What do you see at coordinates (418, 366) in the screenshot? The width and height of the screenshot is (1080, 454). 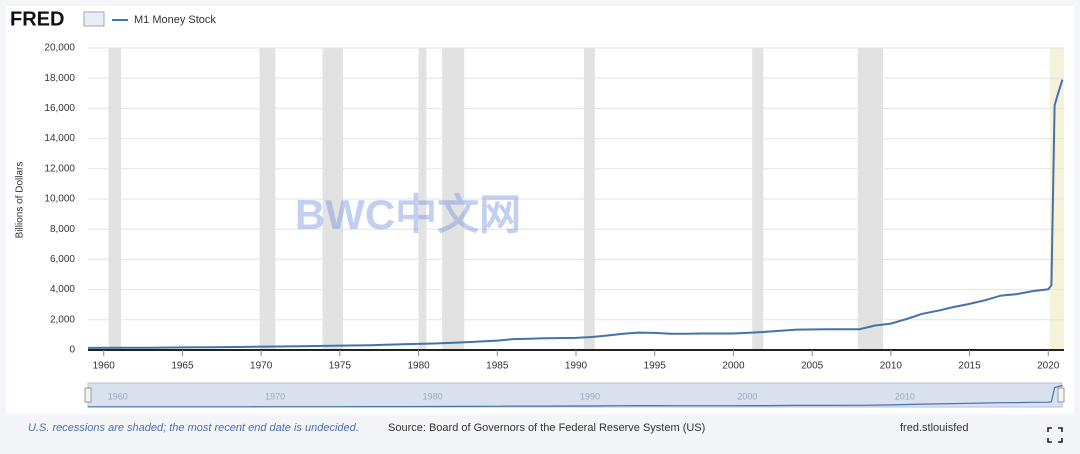 I see `x-tick-label: 1980` at bounding box center [418, 366].